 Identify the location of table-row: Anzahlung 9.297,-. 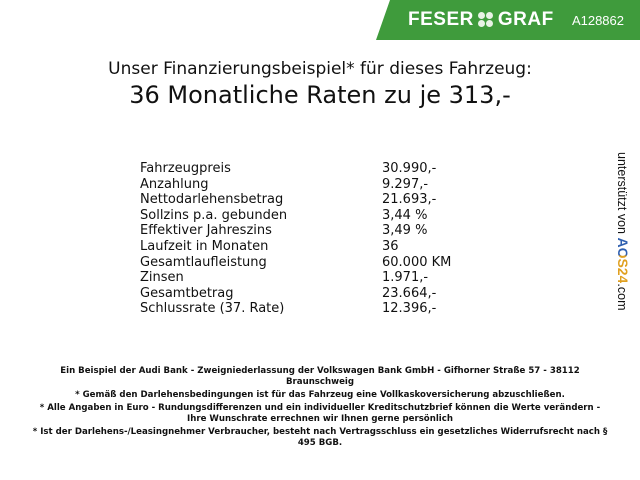
(300, 185).